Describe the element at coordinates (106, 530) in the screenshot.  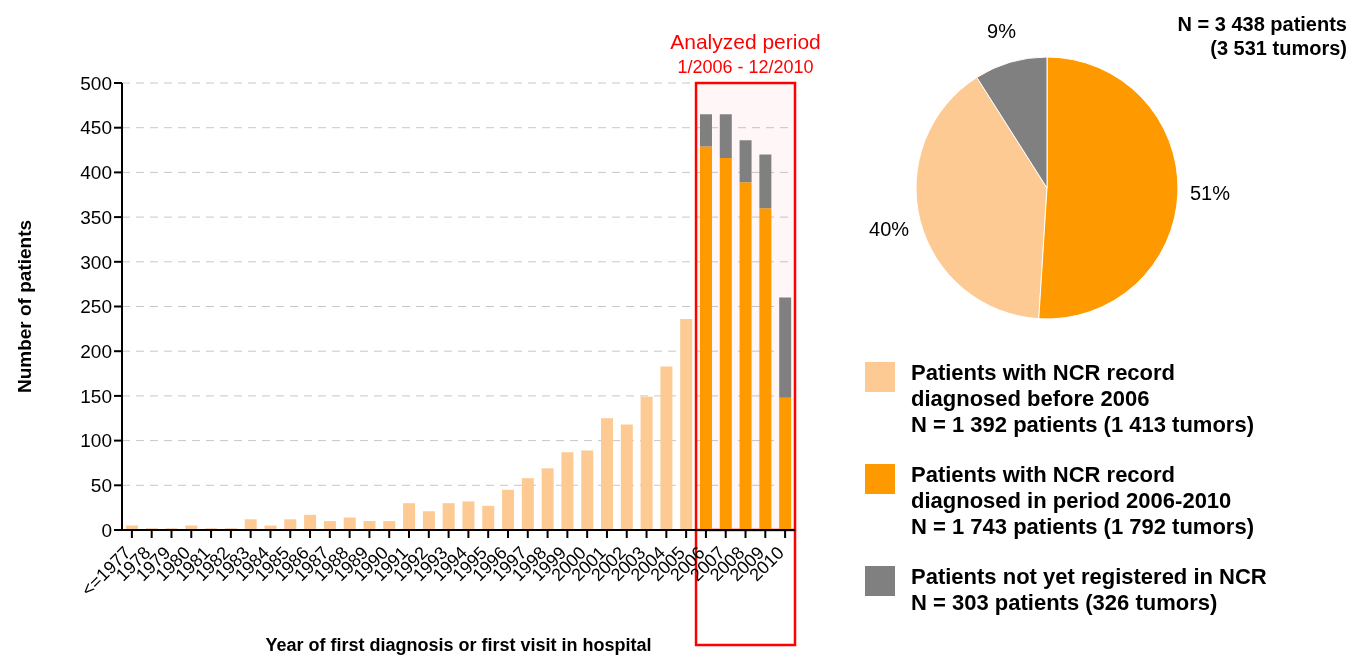
I see `y-tick-label: 0` at that location.